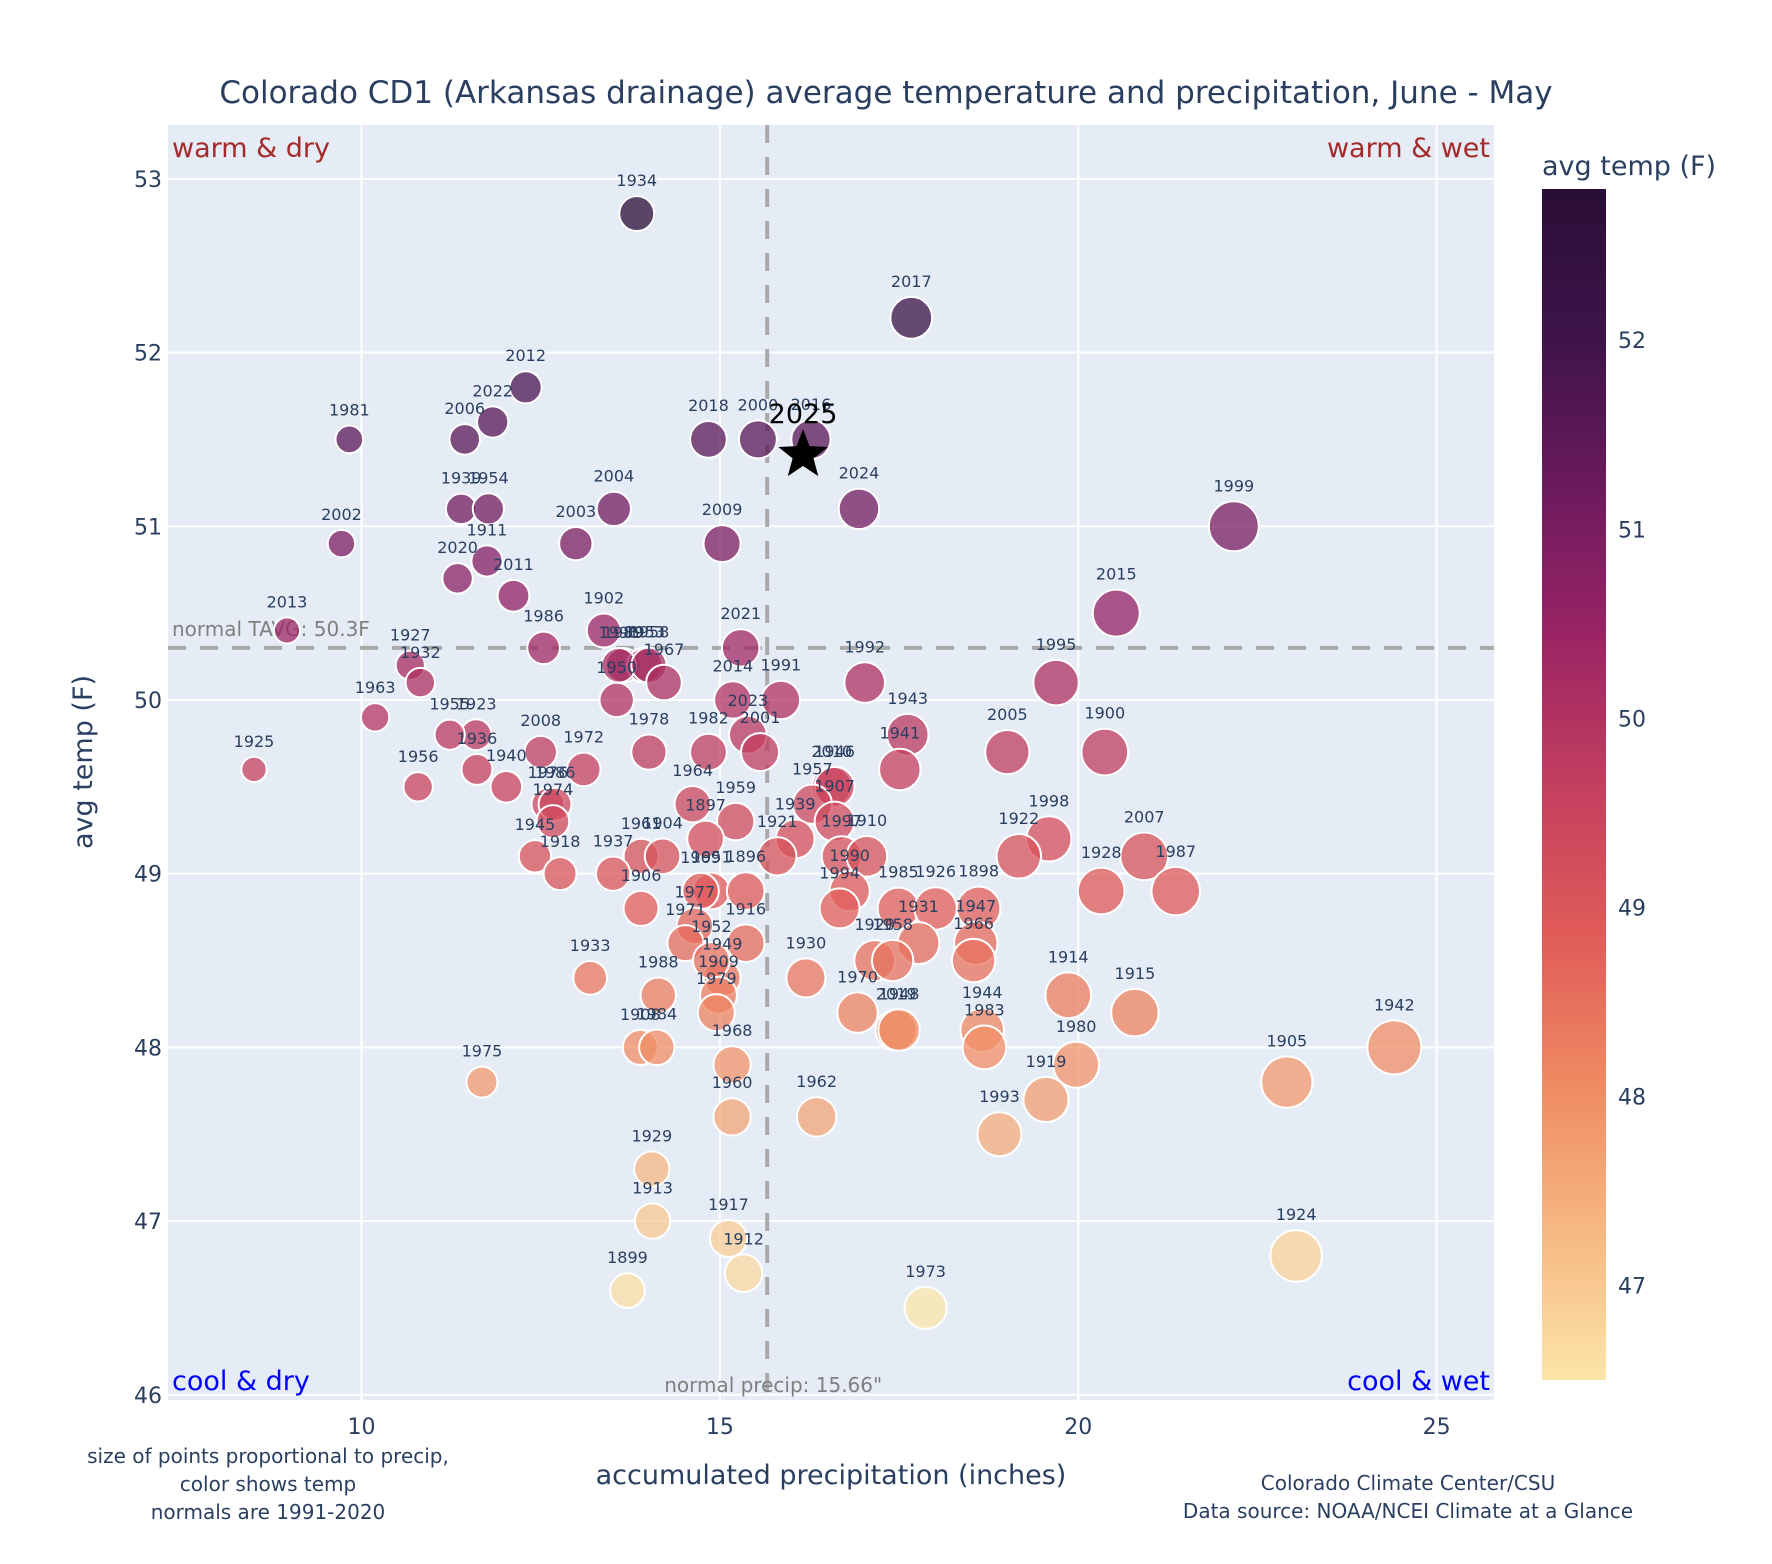  I want to click on point-label: 1964, so click(692, 770).